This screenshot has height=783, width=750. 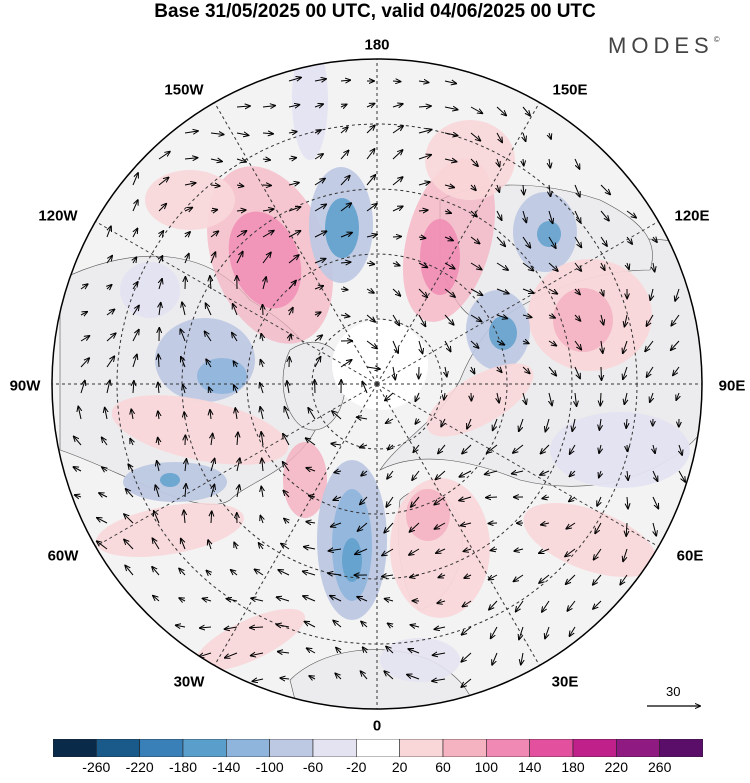 I want to click on lon-label-150w: 150W, so click(x=184, y=90).